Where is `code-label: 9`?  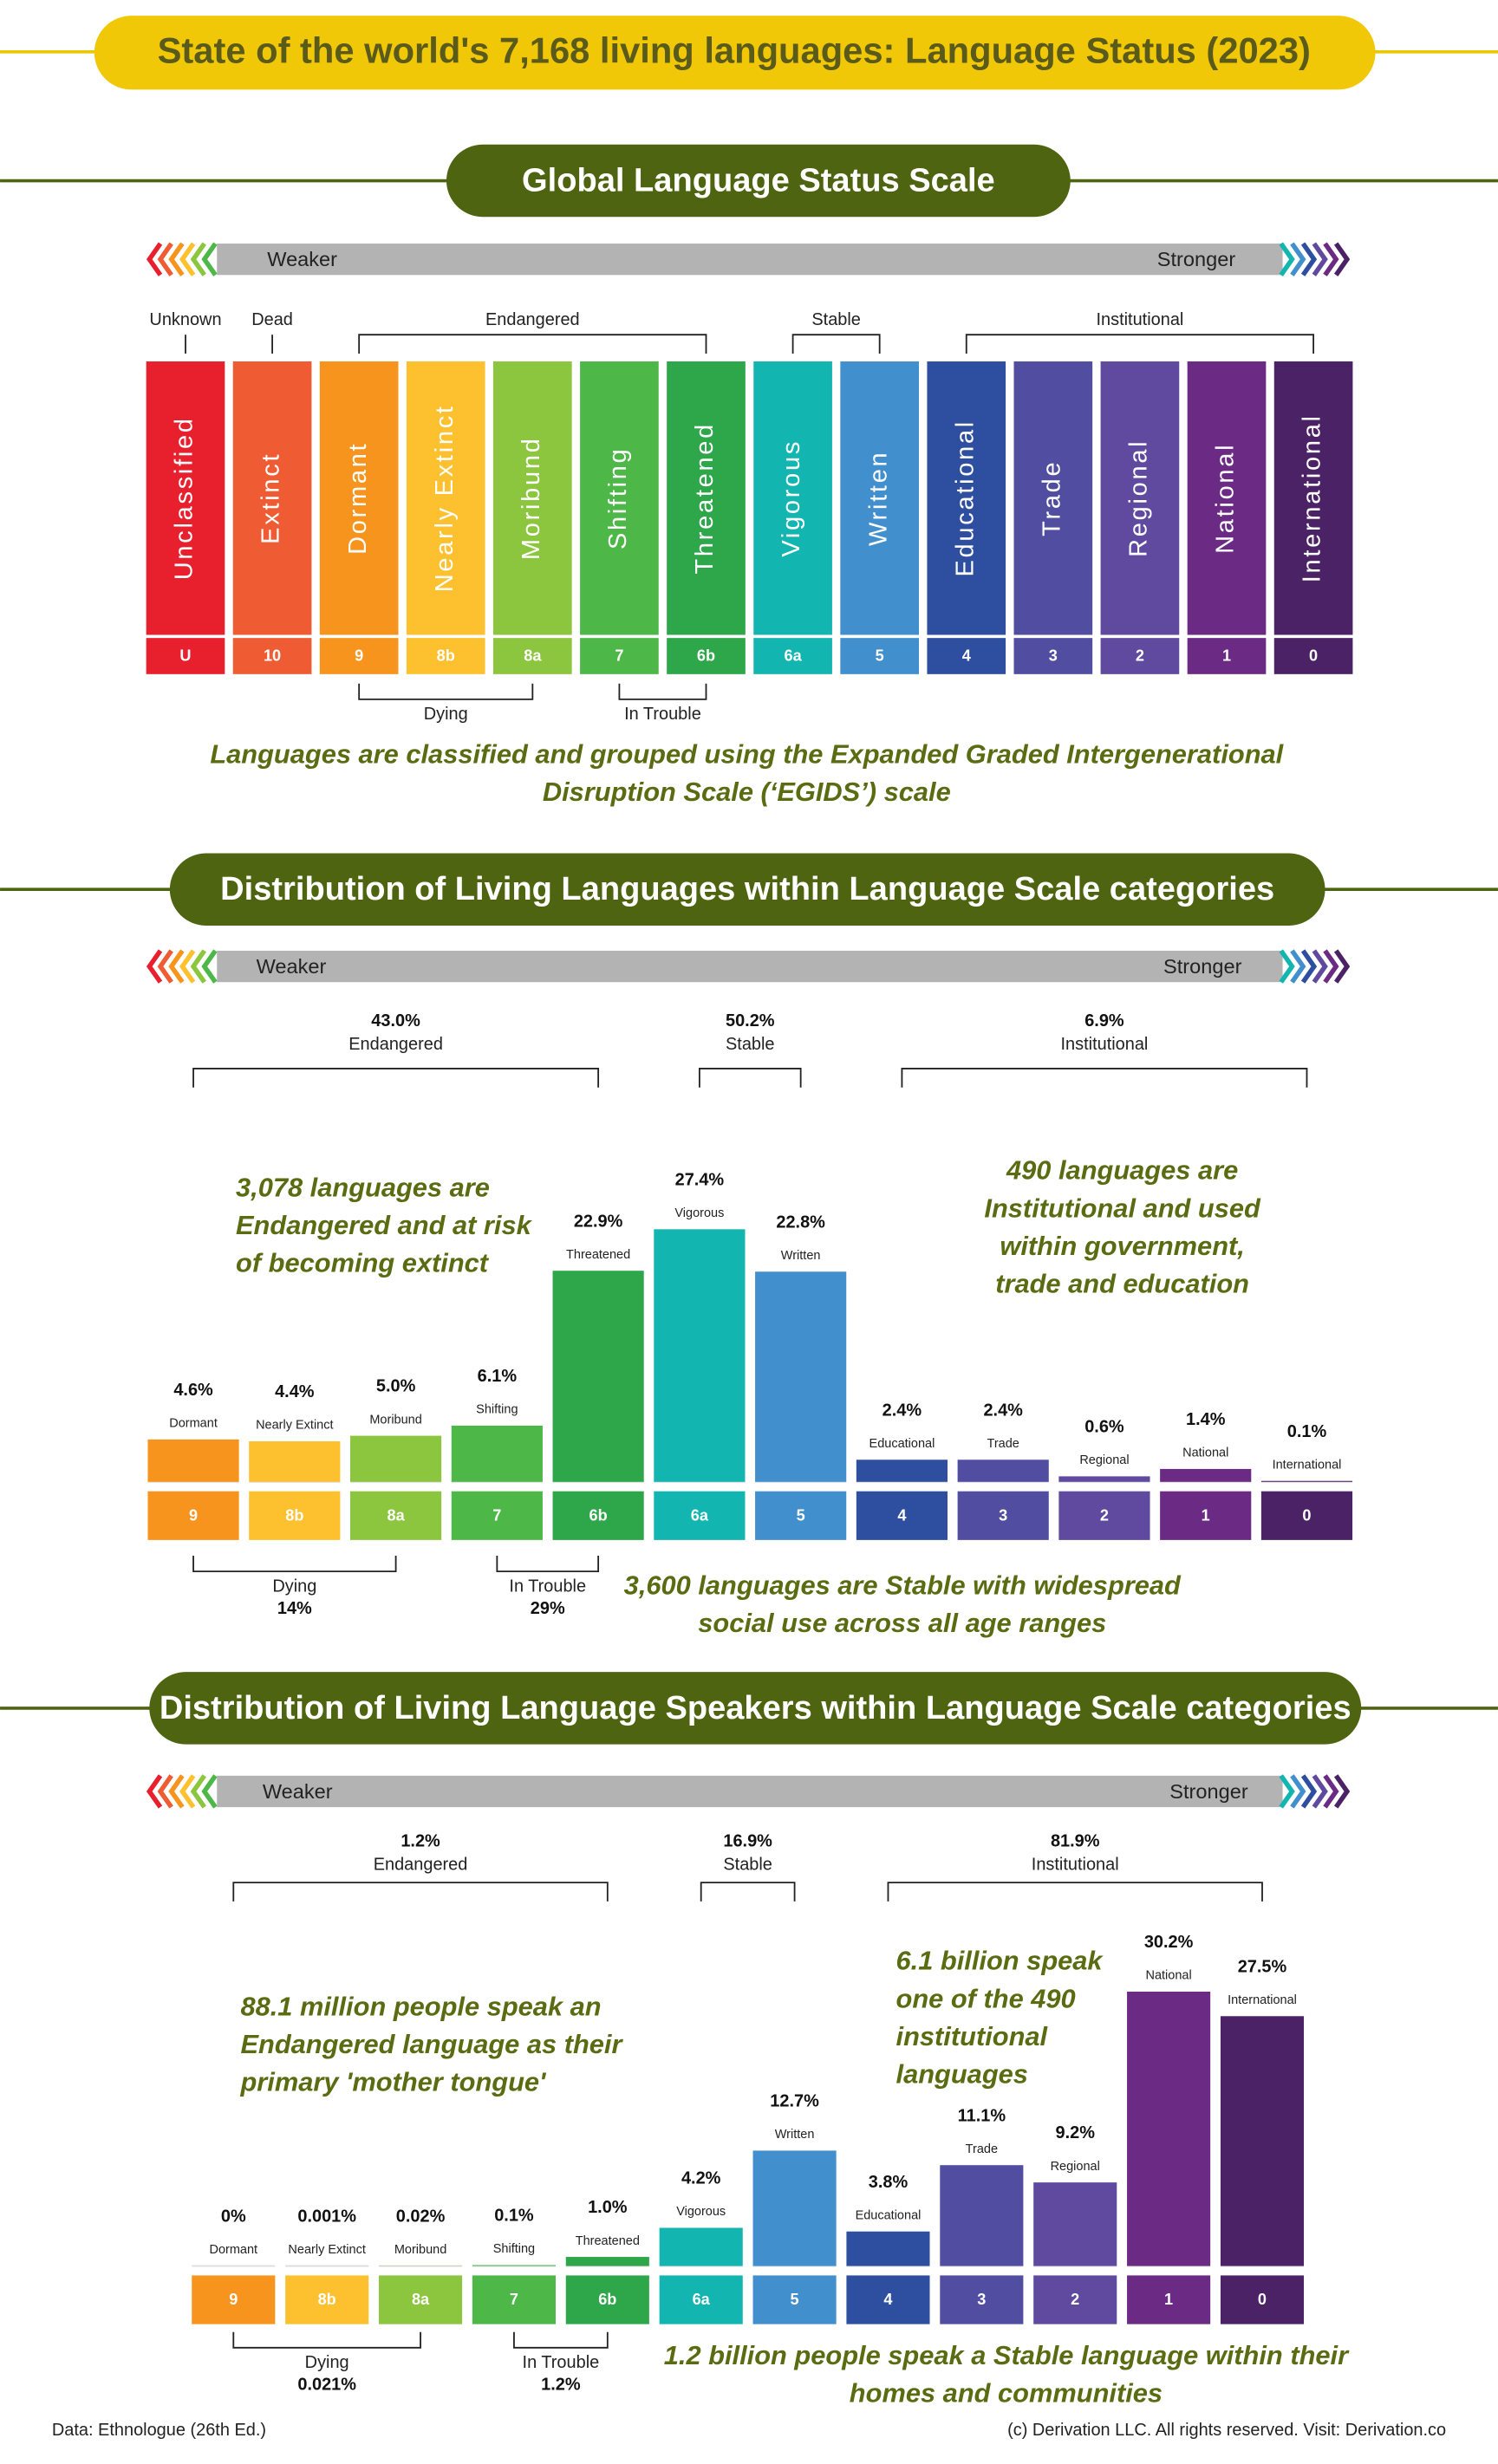
code-label: 9 is located at coordinates (193, 1515).